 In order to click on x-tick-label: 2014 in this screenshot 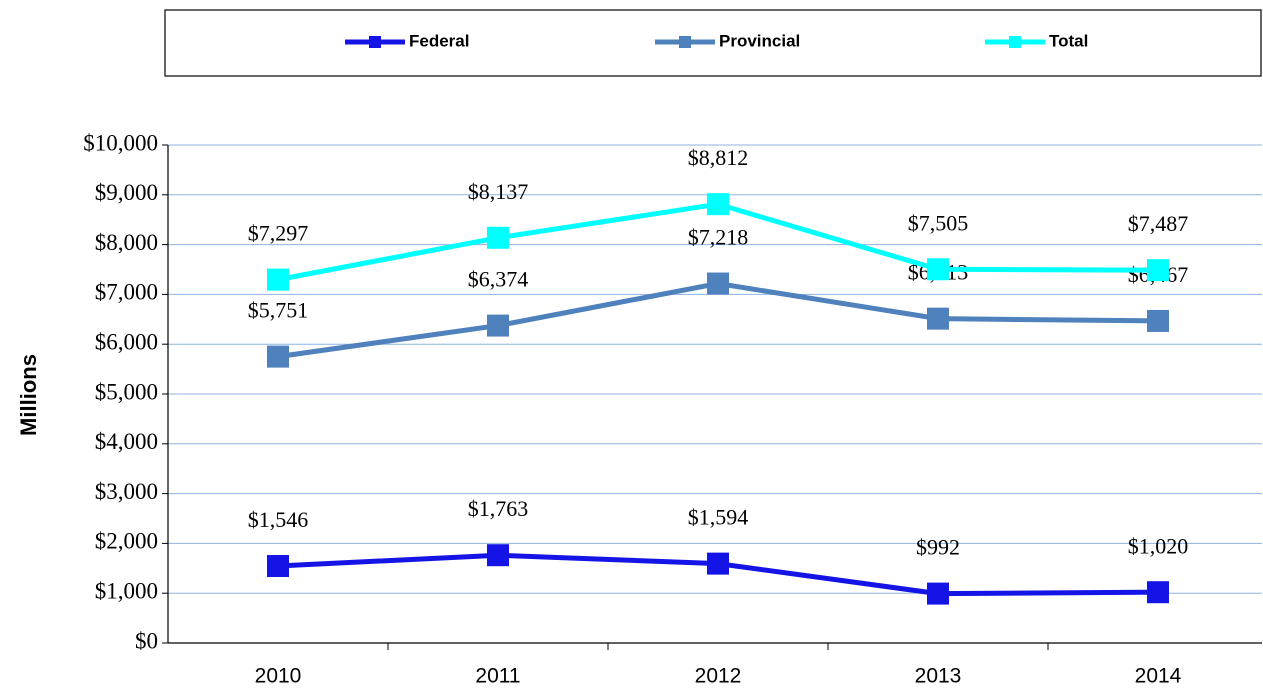, I will do `click(1158, 676)`.